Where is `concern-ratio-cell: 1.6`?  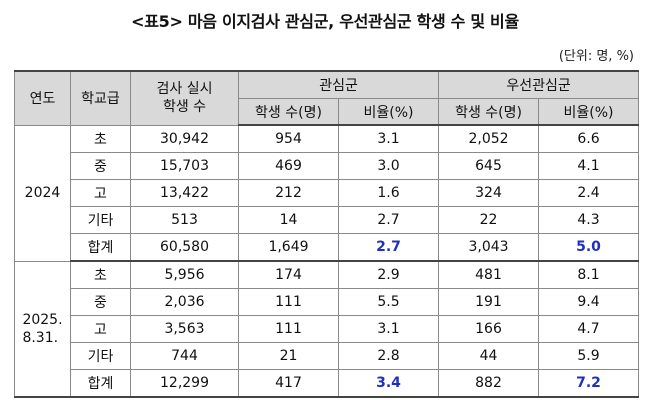
concern-ratio-cell: 1.6 is located at coordinates (388, 193).